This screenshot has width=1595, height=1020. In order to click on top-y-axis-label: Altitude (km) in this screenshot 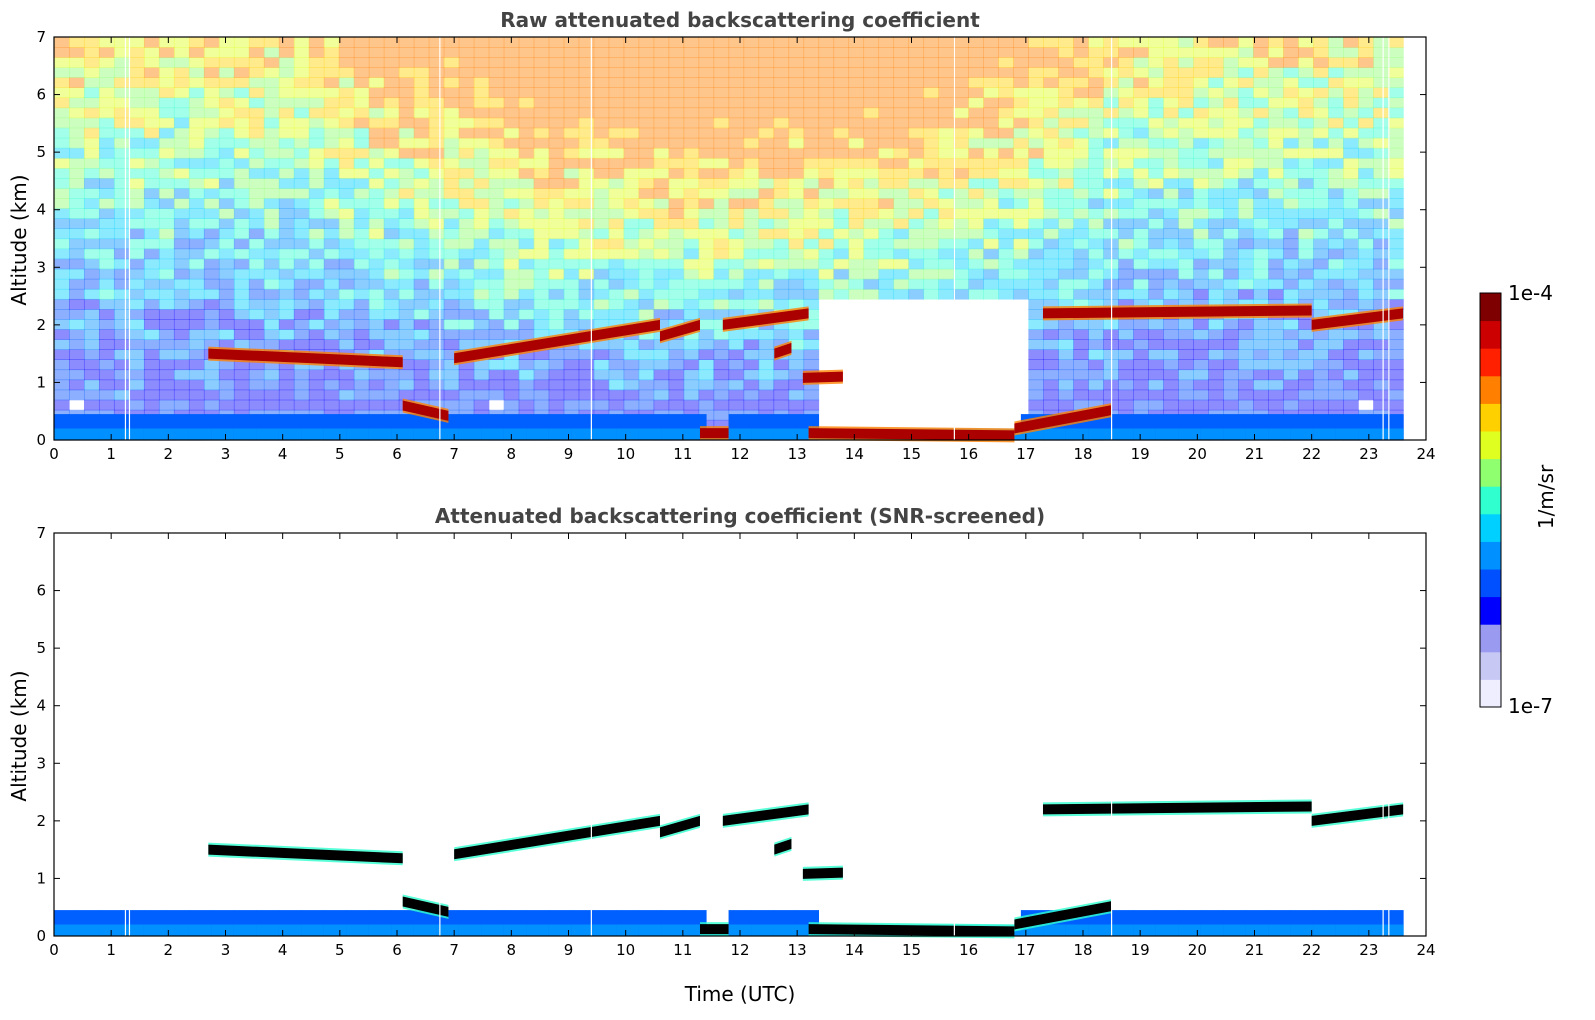, I will do `click(19, 239)`.